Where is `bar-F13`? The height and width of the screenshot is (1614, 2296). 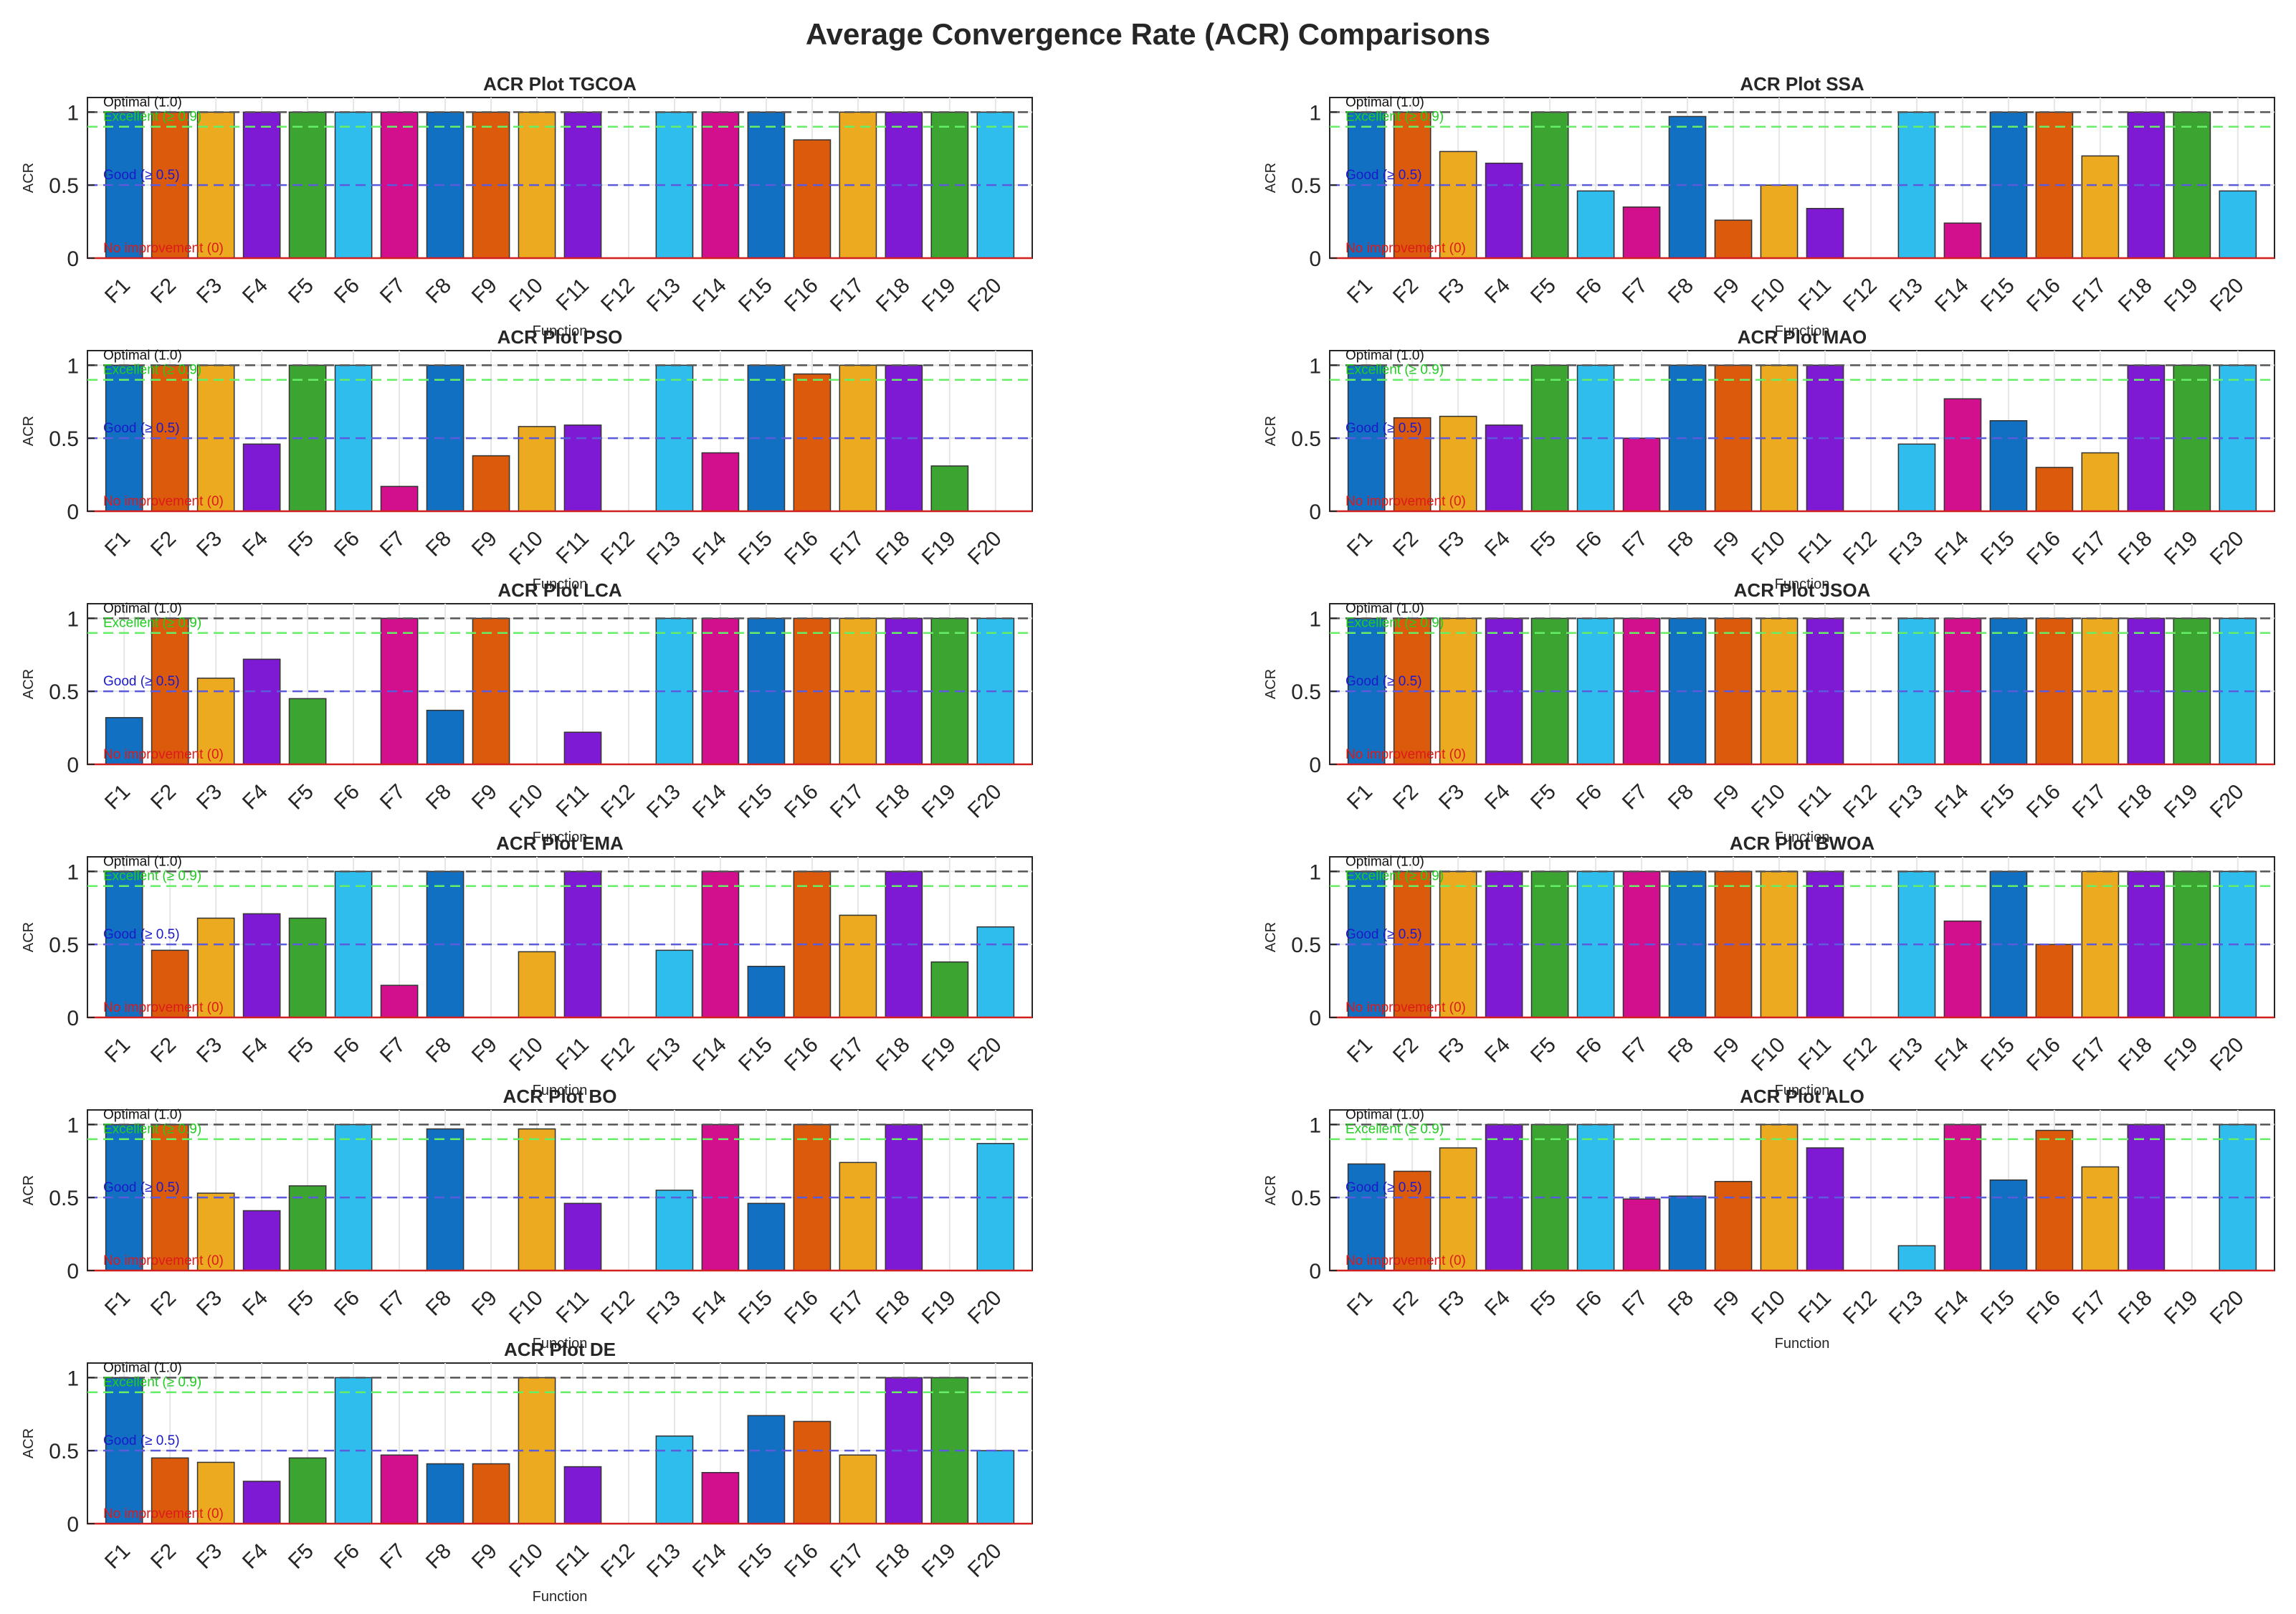 bar-F13 is located at coordinates (1916, 478).